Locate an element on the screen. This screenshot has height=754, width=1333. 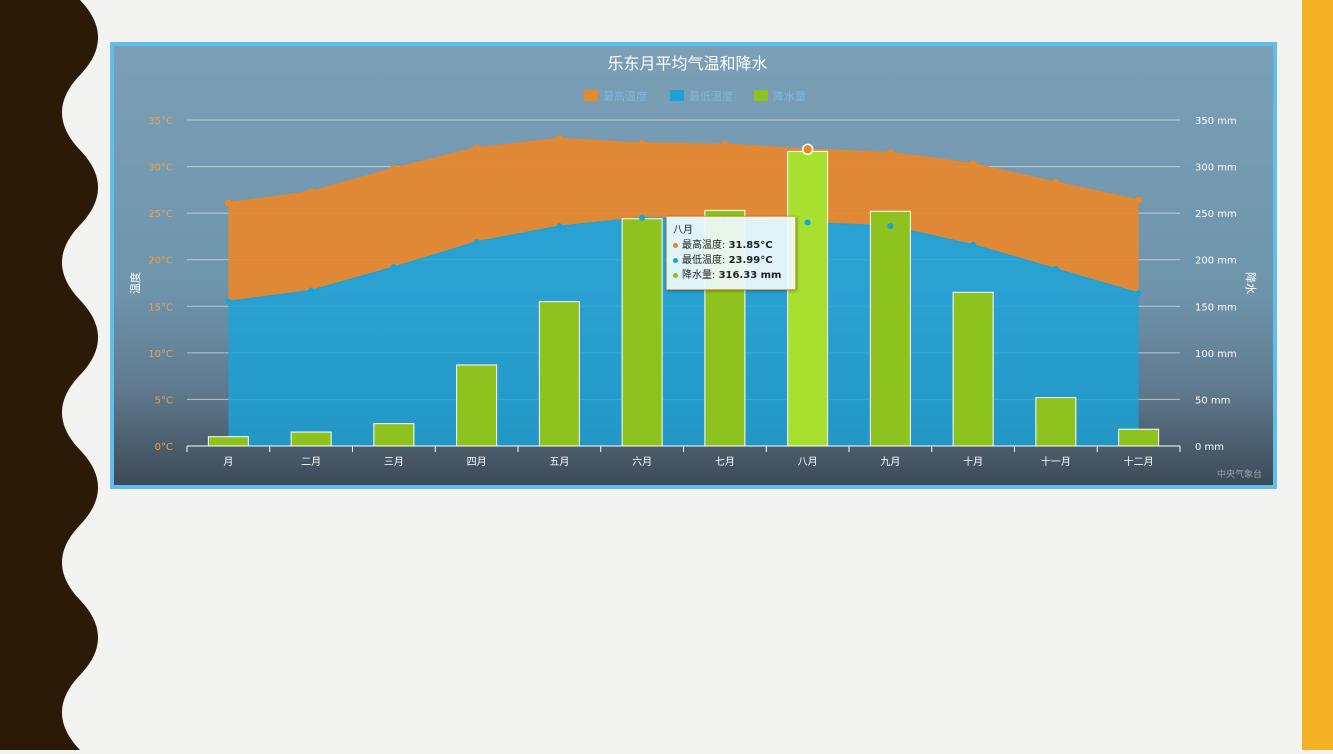
decorative-accent-bar is located at coordinates (1317, 375).